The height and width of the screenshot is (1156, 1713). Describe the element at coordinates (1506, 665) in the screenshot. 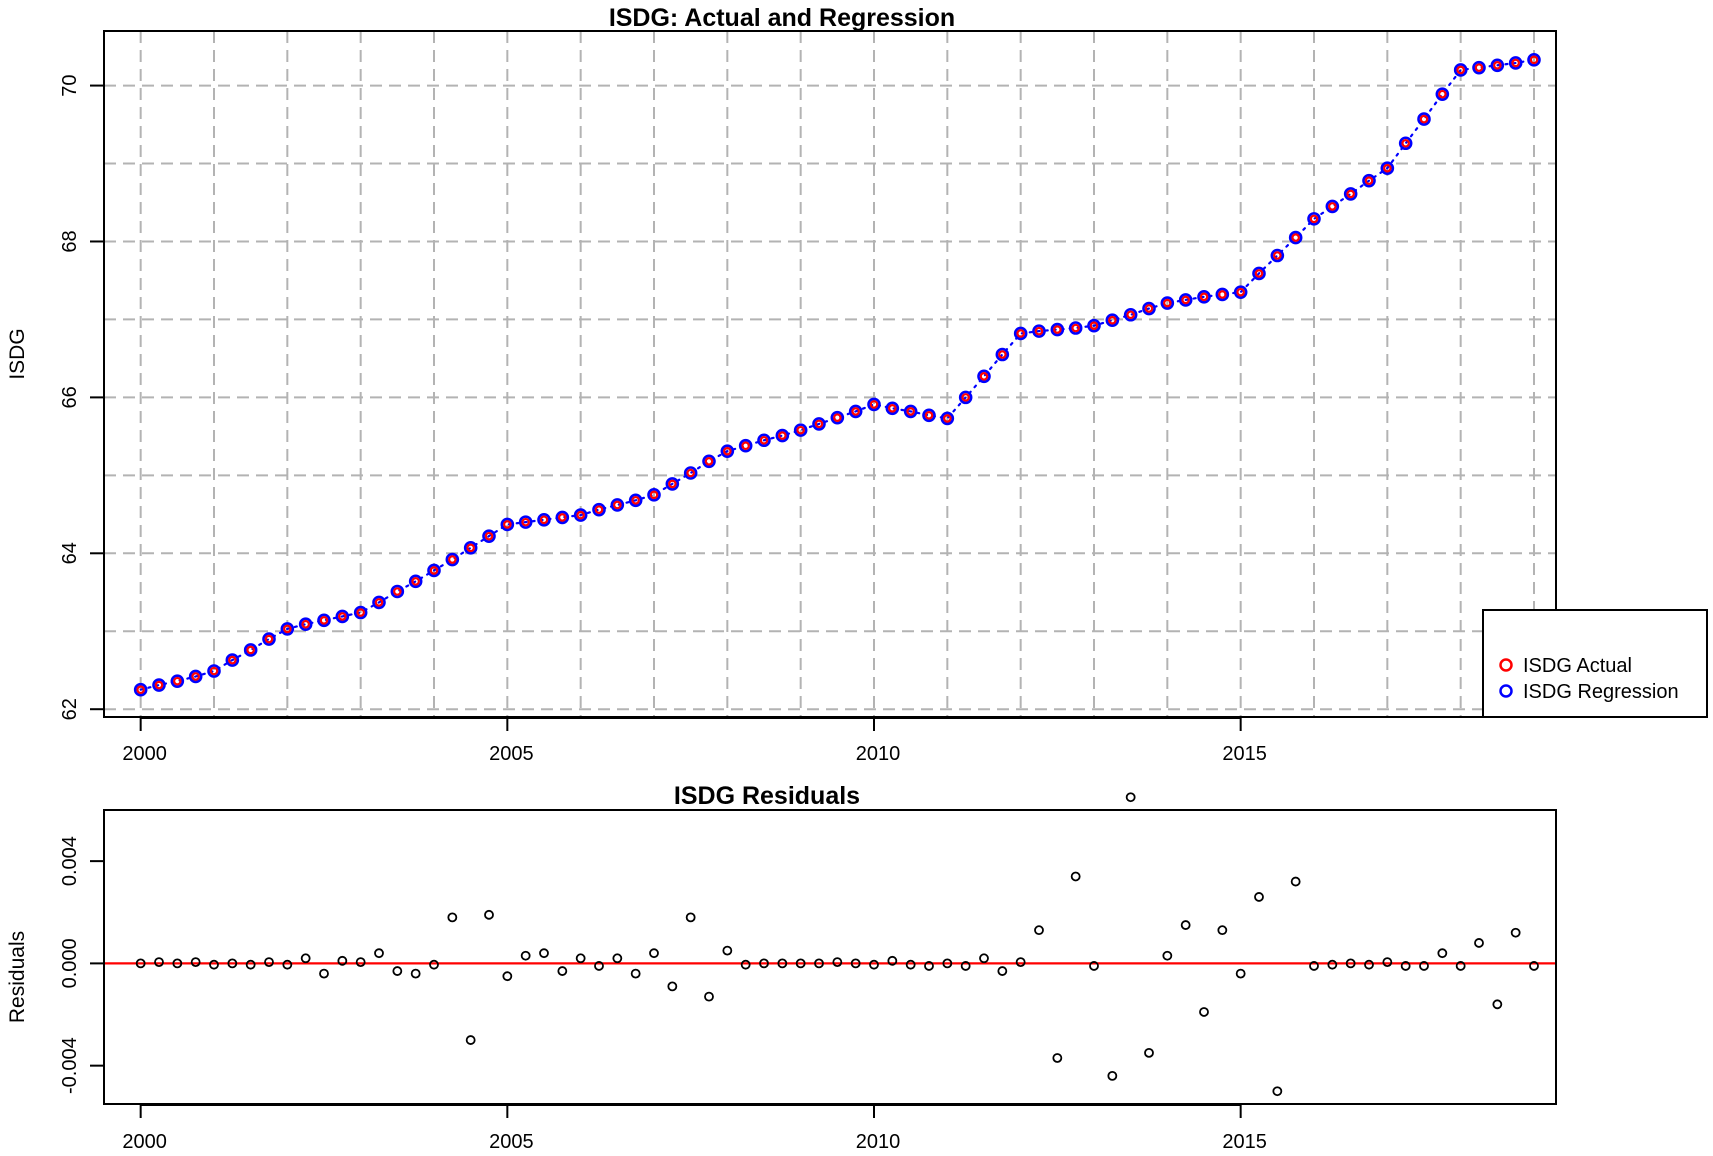

I see `legend-symbol-actual` at that location.